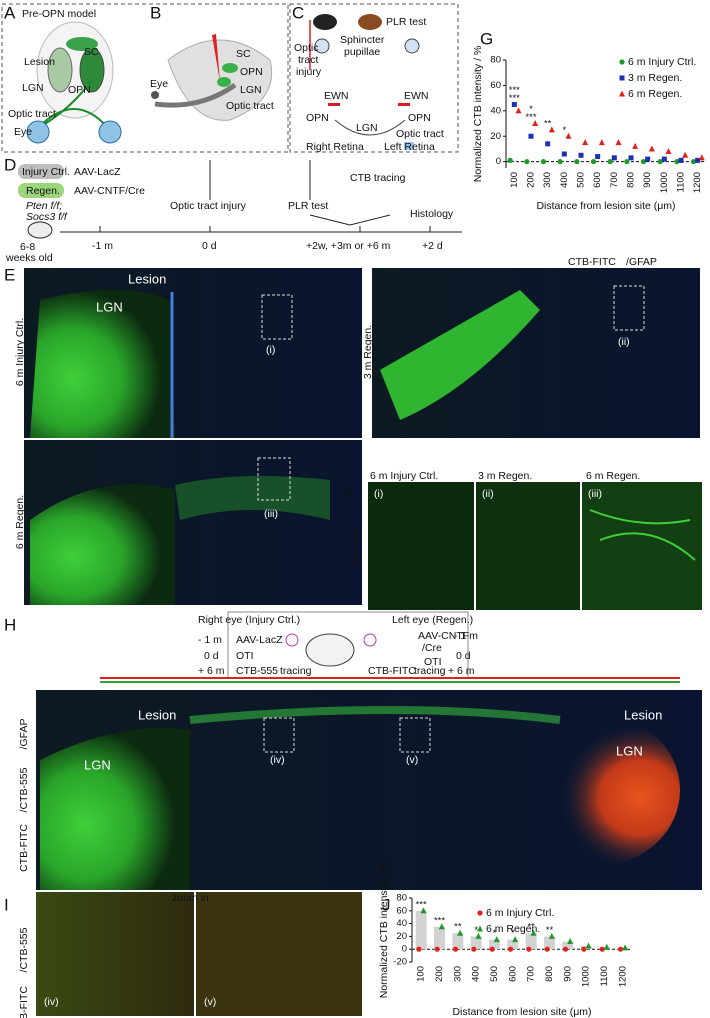 The width and height of the screenshot is (710, 1018). Describe the element at coordinates (439, 920) in the screenshot. I see `significance: ***` at that location.